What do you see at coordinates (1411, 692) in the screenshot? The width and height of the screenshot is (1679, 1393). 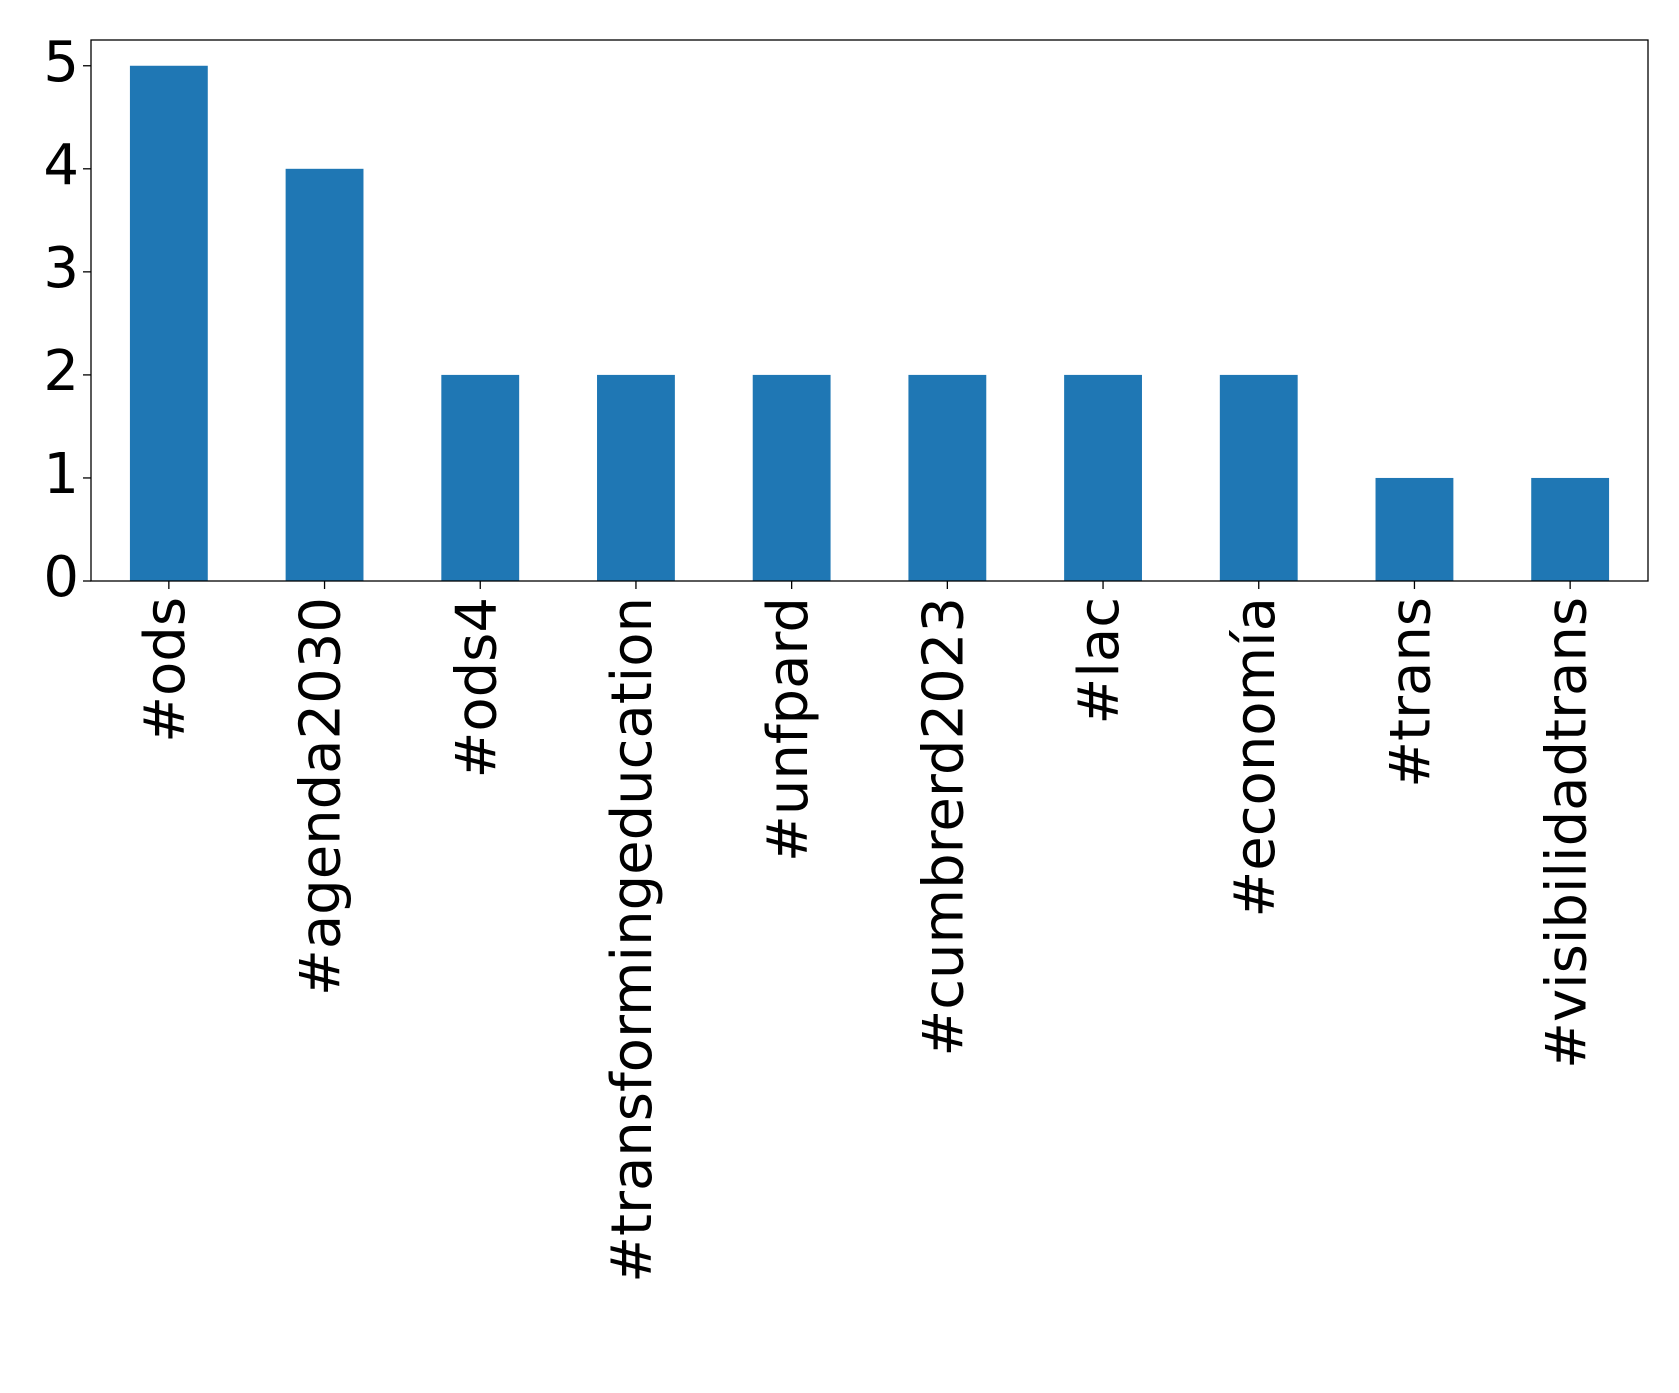 I see `x-tick-label: #trans` at bounding box center [1411, 692].